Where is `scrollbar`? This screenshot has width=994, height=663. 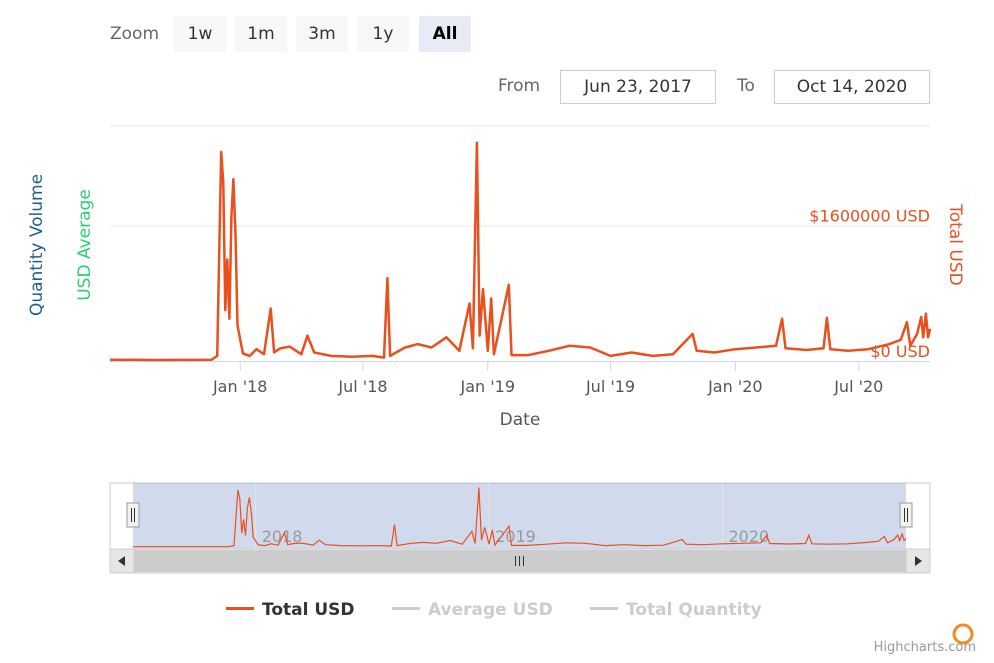 scrollbar is located at coordinates (520, 561).